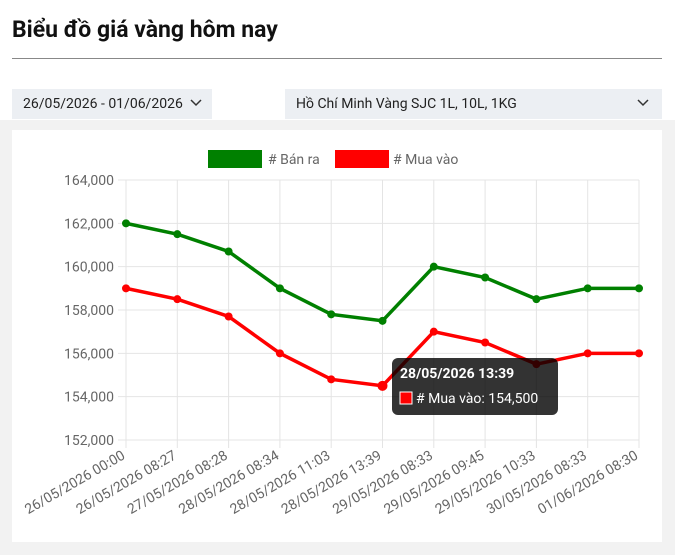  Describe the element at coordinates (89, 354) in the screenshot. I see `y-tick-label: 156,000` at that location.